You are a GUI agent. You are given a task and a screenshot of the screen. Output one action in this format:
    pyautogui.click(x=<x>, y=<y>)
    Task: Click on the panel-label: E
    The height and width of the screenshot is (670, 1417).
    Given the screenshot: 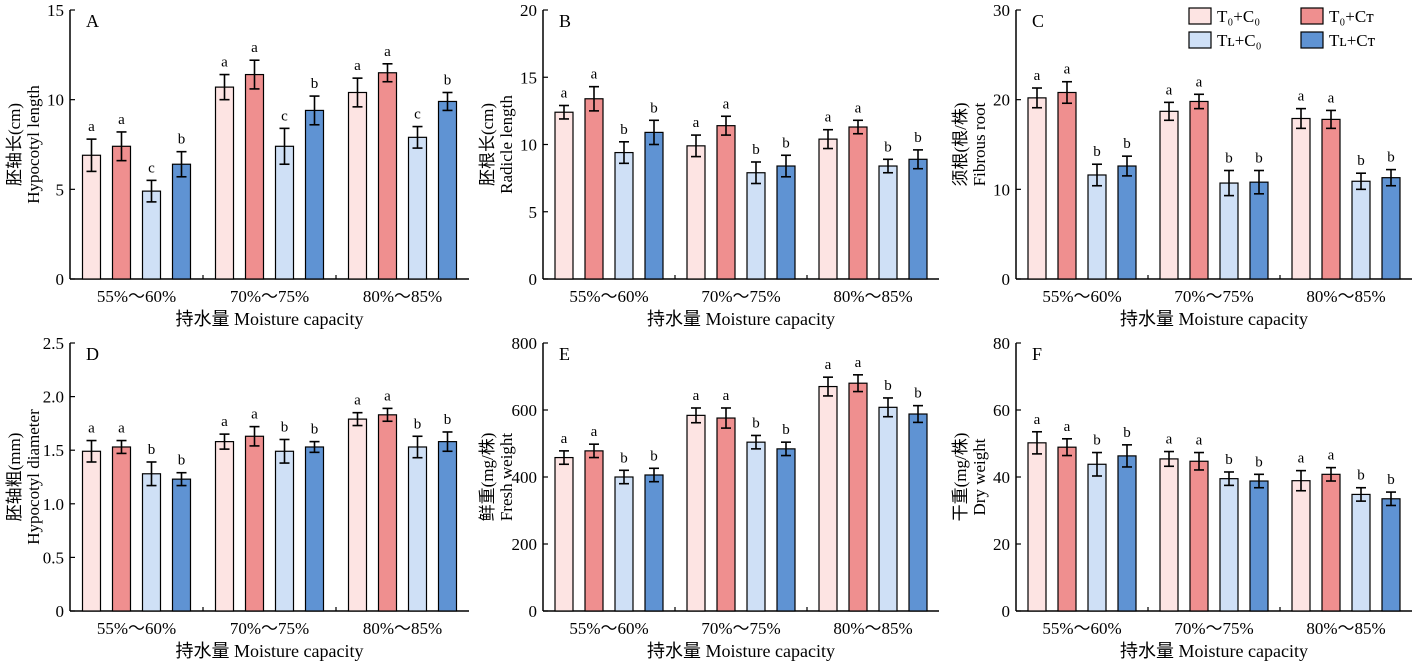 What is the action you would take?
    pyautogui.click(x=564, y=354)
    